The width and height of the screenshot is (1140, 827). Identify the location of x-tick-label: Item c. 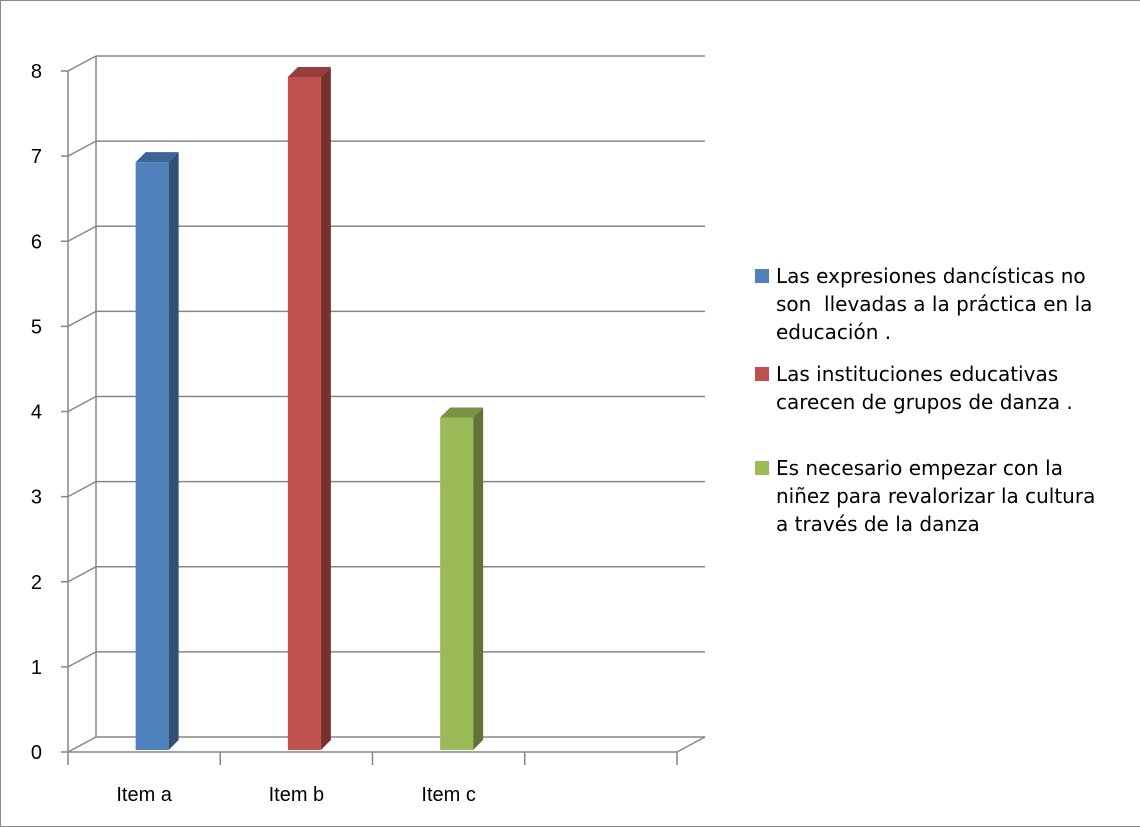
(448, 795).